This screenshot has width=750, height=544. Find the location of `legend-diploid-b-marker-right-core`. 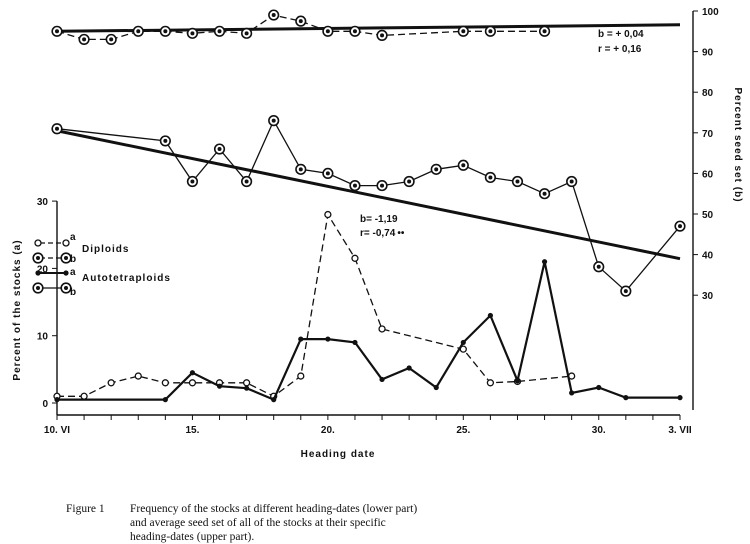

legend-diploid-b-marker-right-core is located at coordinates (66, 258).